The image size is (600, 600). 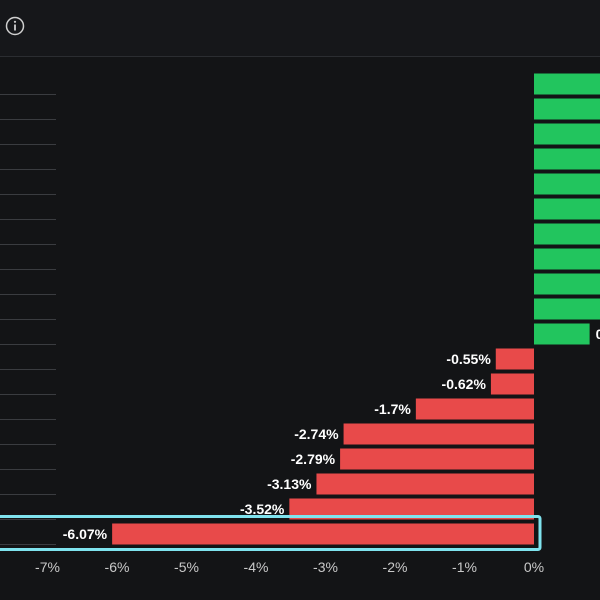 What do you see at coordinates (325, 567) in the screenshot?
I see `x-tick-label: -3%` at bounding box center [325, 567].